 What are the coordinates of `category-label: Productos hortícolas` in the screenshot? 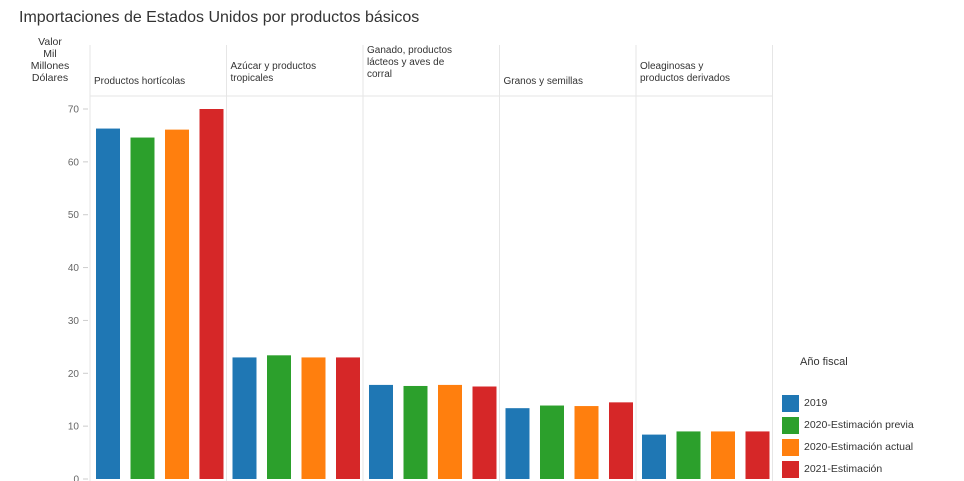 It's located at (139, 81).